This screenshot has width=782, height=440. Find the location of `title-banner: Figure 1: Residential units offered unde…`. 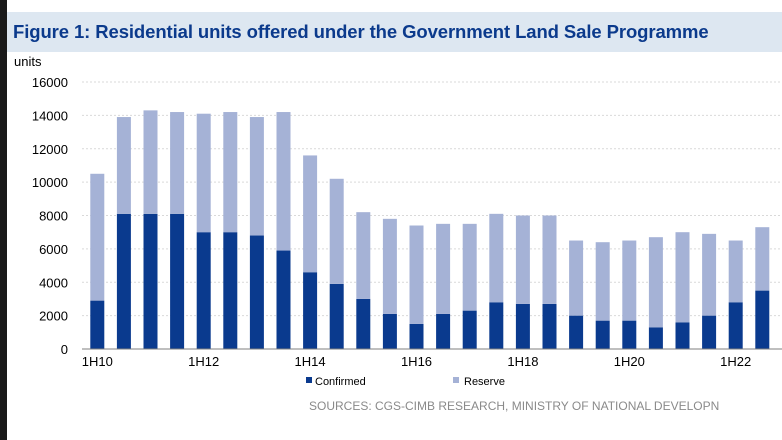

title-banner: Figure 1: Residential units offered unde… is located at coordinates (394, 32).